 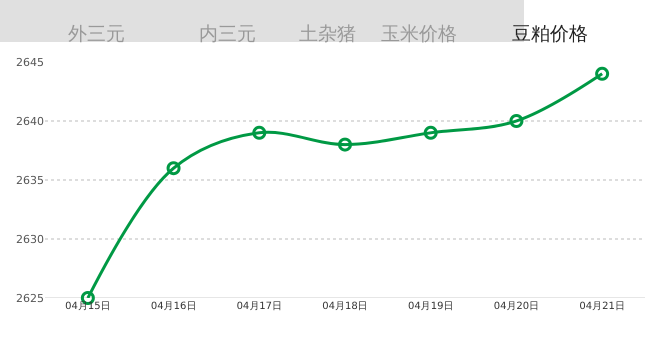 What do you see at coordinates (30, 62) in the screenshot?
I see `y-tick-label: 2645` at bounding box center [30, 62].